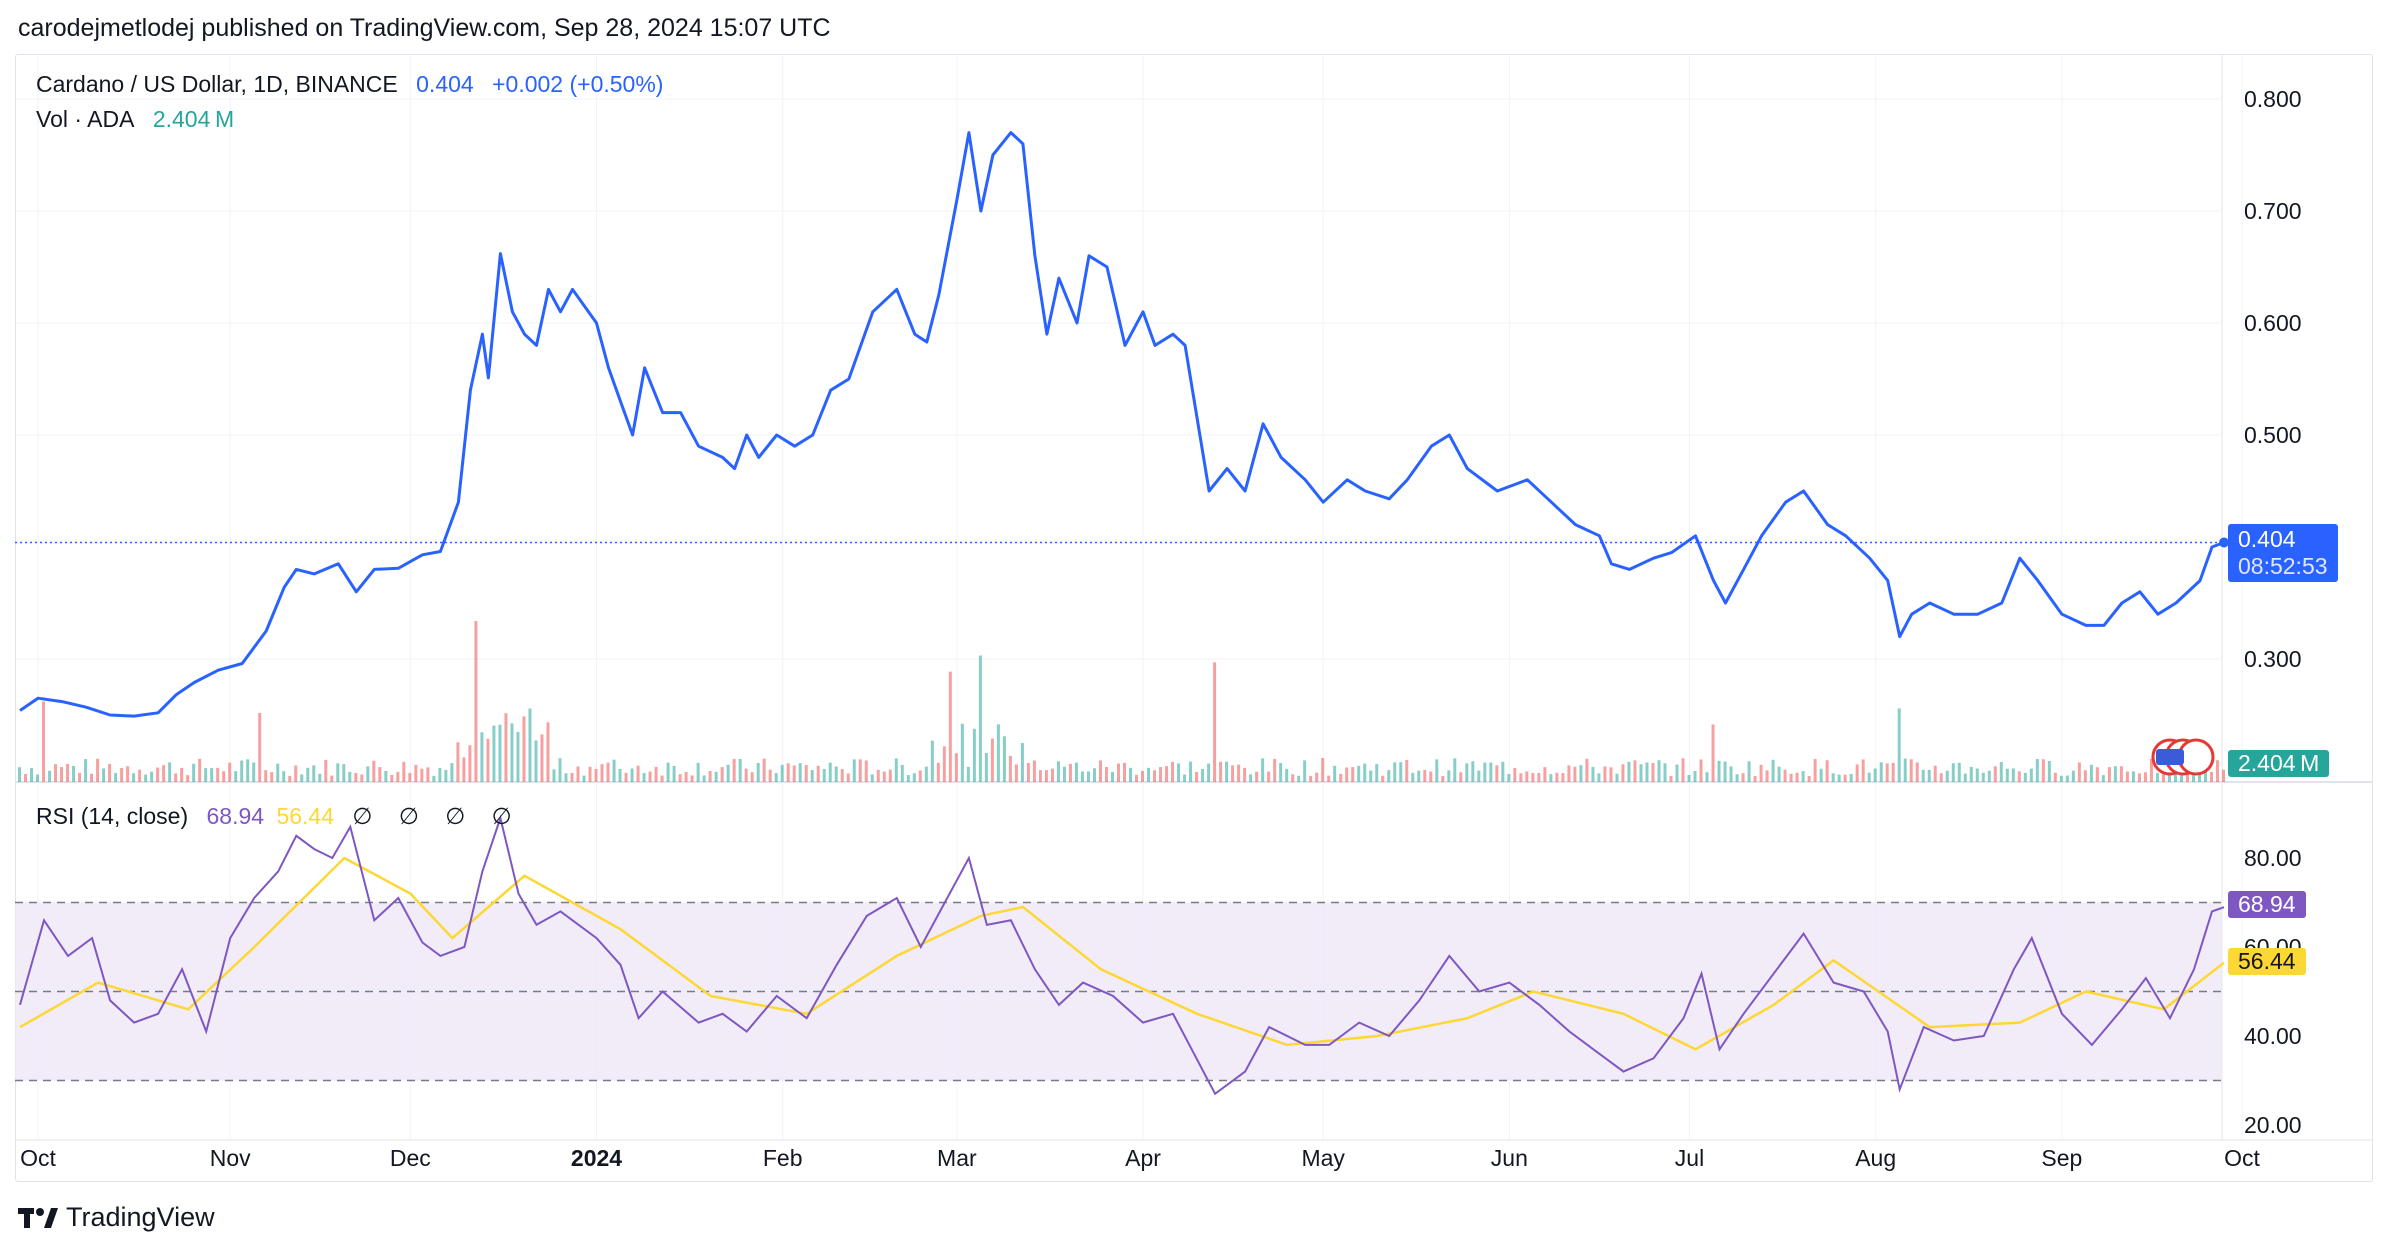 This screenshot has height=1254, width=2390. What do you see at coordinates (193, 119) in the screenshot?
I see `volume-value: 2.404 M` at bounding box center [193, 119].